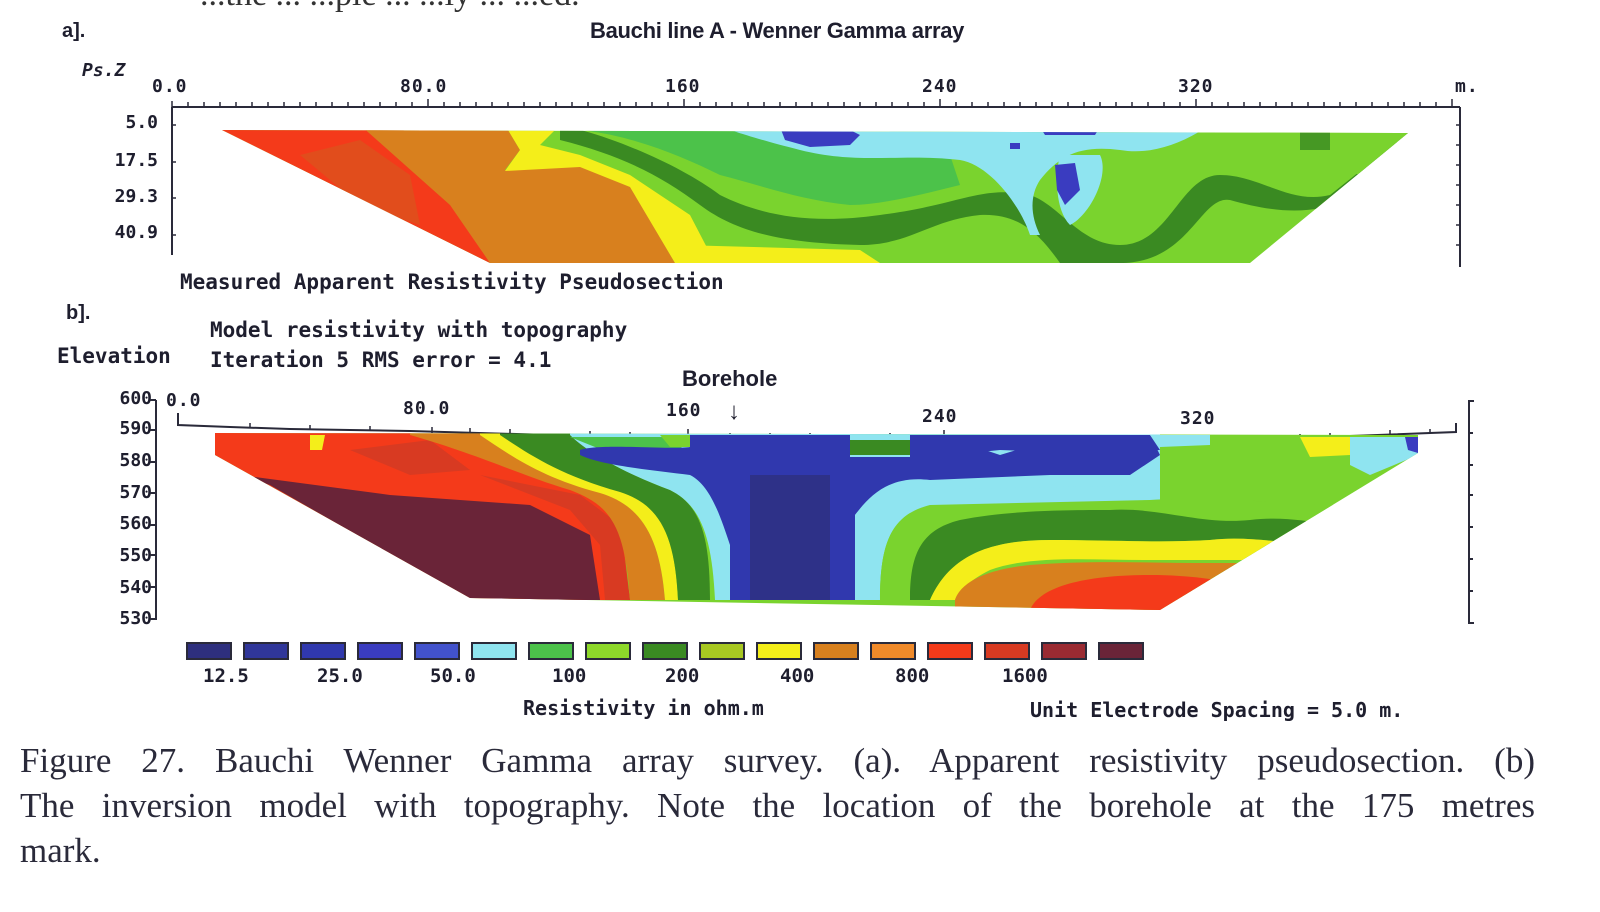 The image size is (1600, 912). I want to click on panel-b-y-tick: 600, so click(135, 398).